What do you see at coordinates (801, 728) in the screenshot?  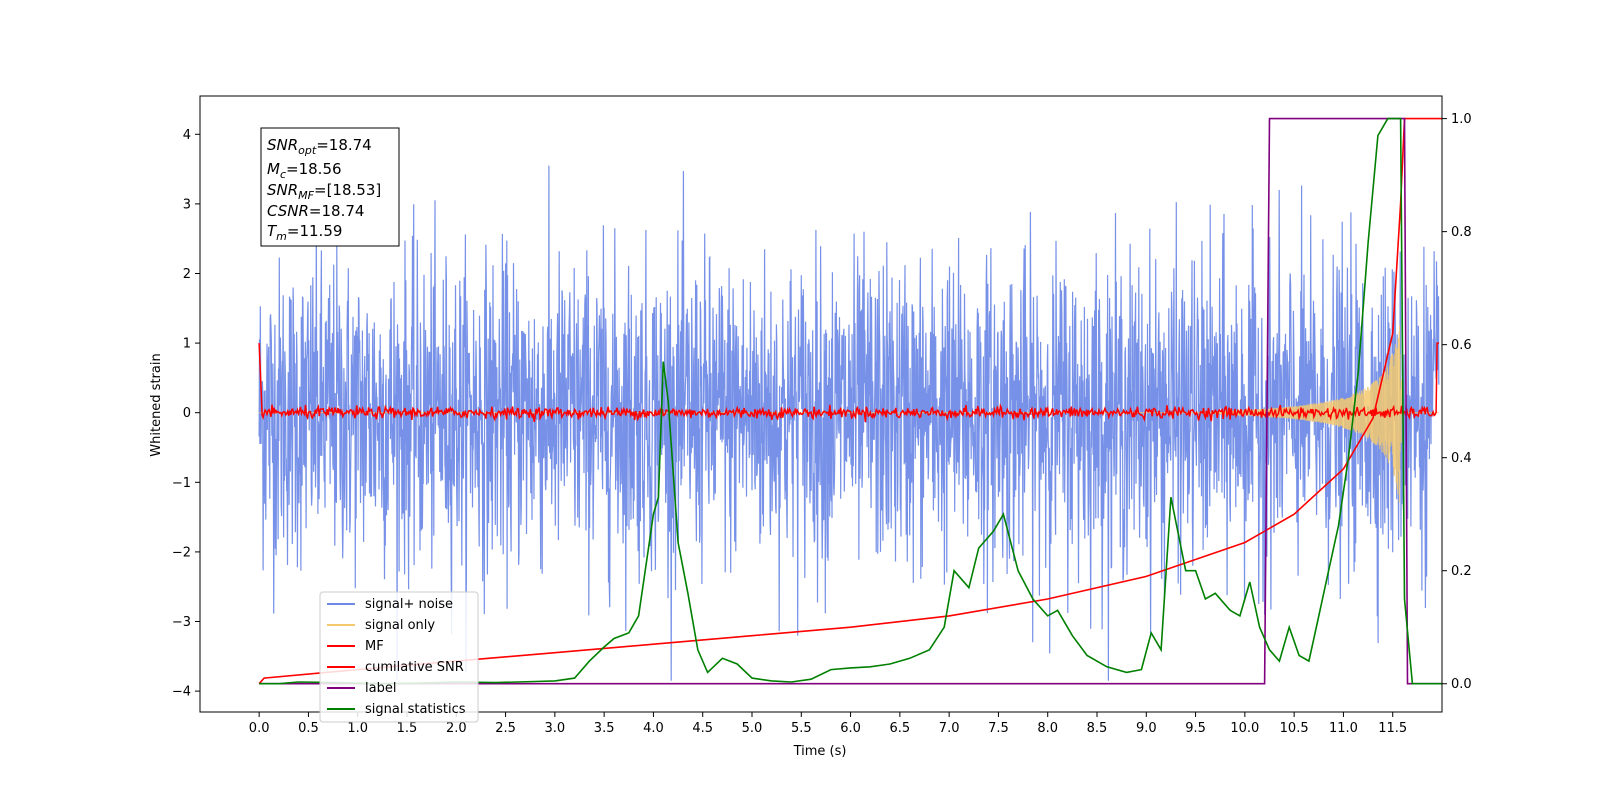 I see `x-tick-label: 5.5` at bounding box center [801, 728].